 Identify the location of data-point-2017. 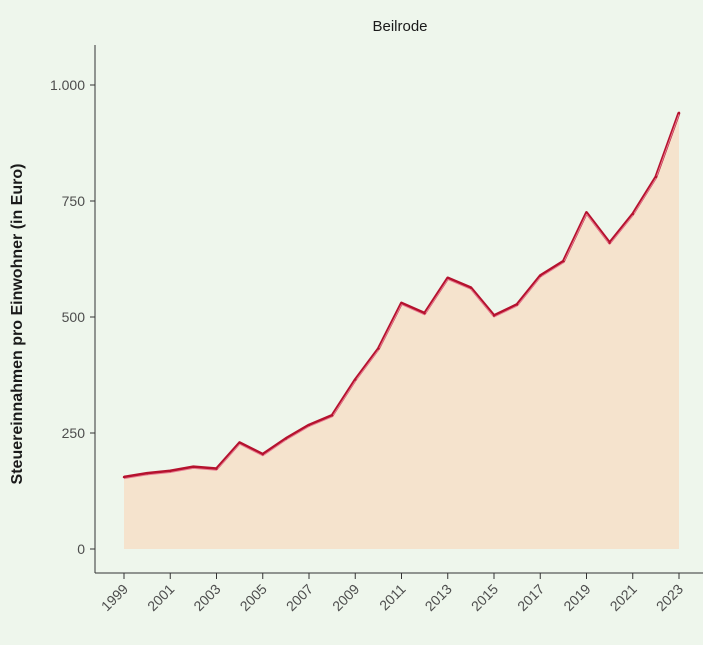
(540, 275).